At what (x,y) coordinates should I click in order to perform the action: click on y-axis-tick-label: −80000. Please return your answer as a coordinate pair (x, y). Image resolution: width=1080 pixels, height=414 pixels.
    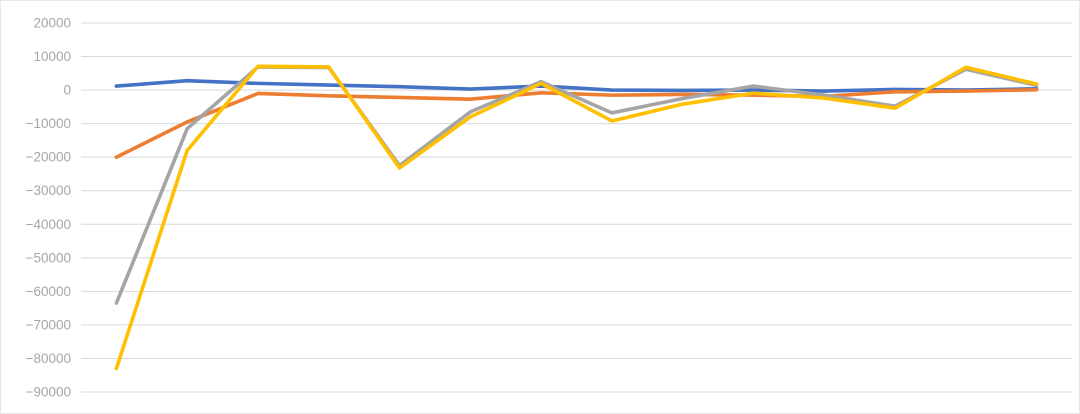
    Looking at the image, I should click on (48, 358).